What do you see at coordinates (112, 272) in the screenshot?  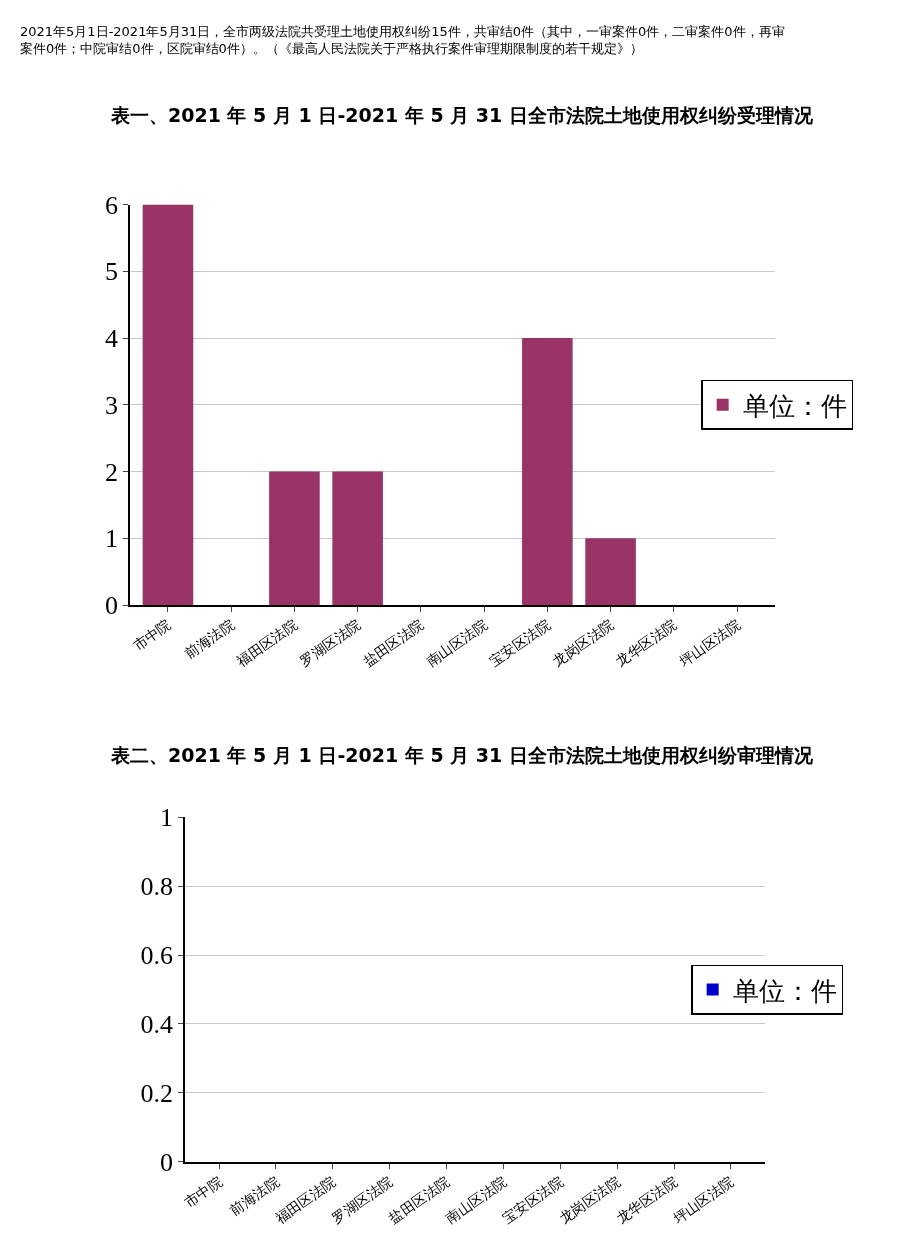 I see `y-tick-label: 5` at bounding box center [112, 272].